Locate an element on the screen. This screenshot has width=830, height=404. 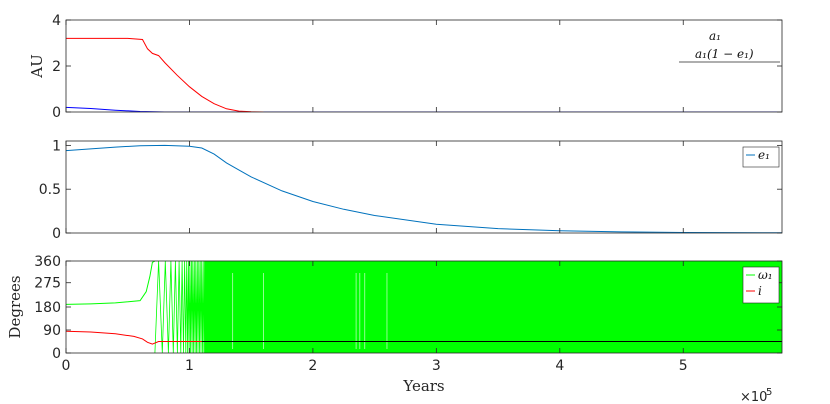
x-tick-label: 4 is located at coordinates (559, 366).